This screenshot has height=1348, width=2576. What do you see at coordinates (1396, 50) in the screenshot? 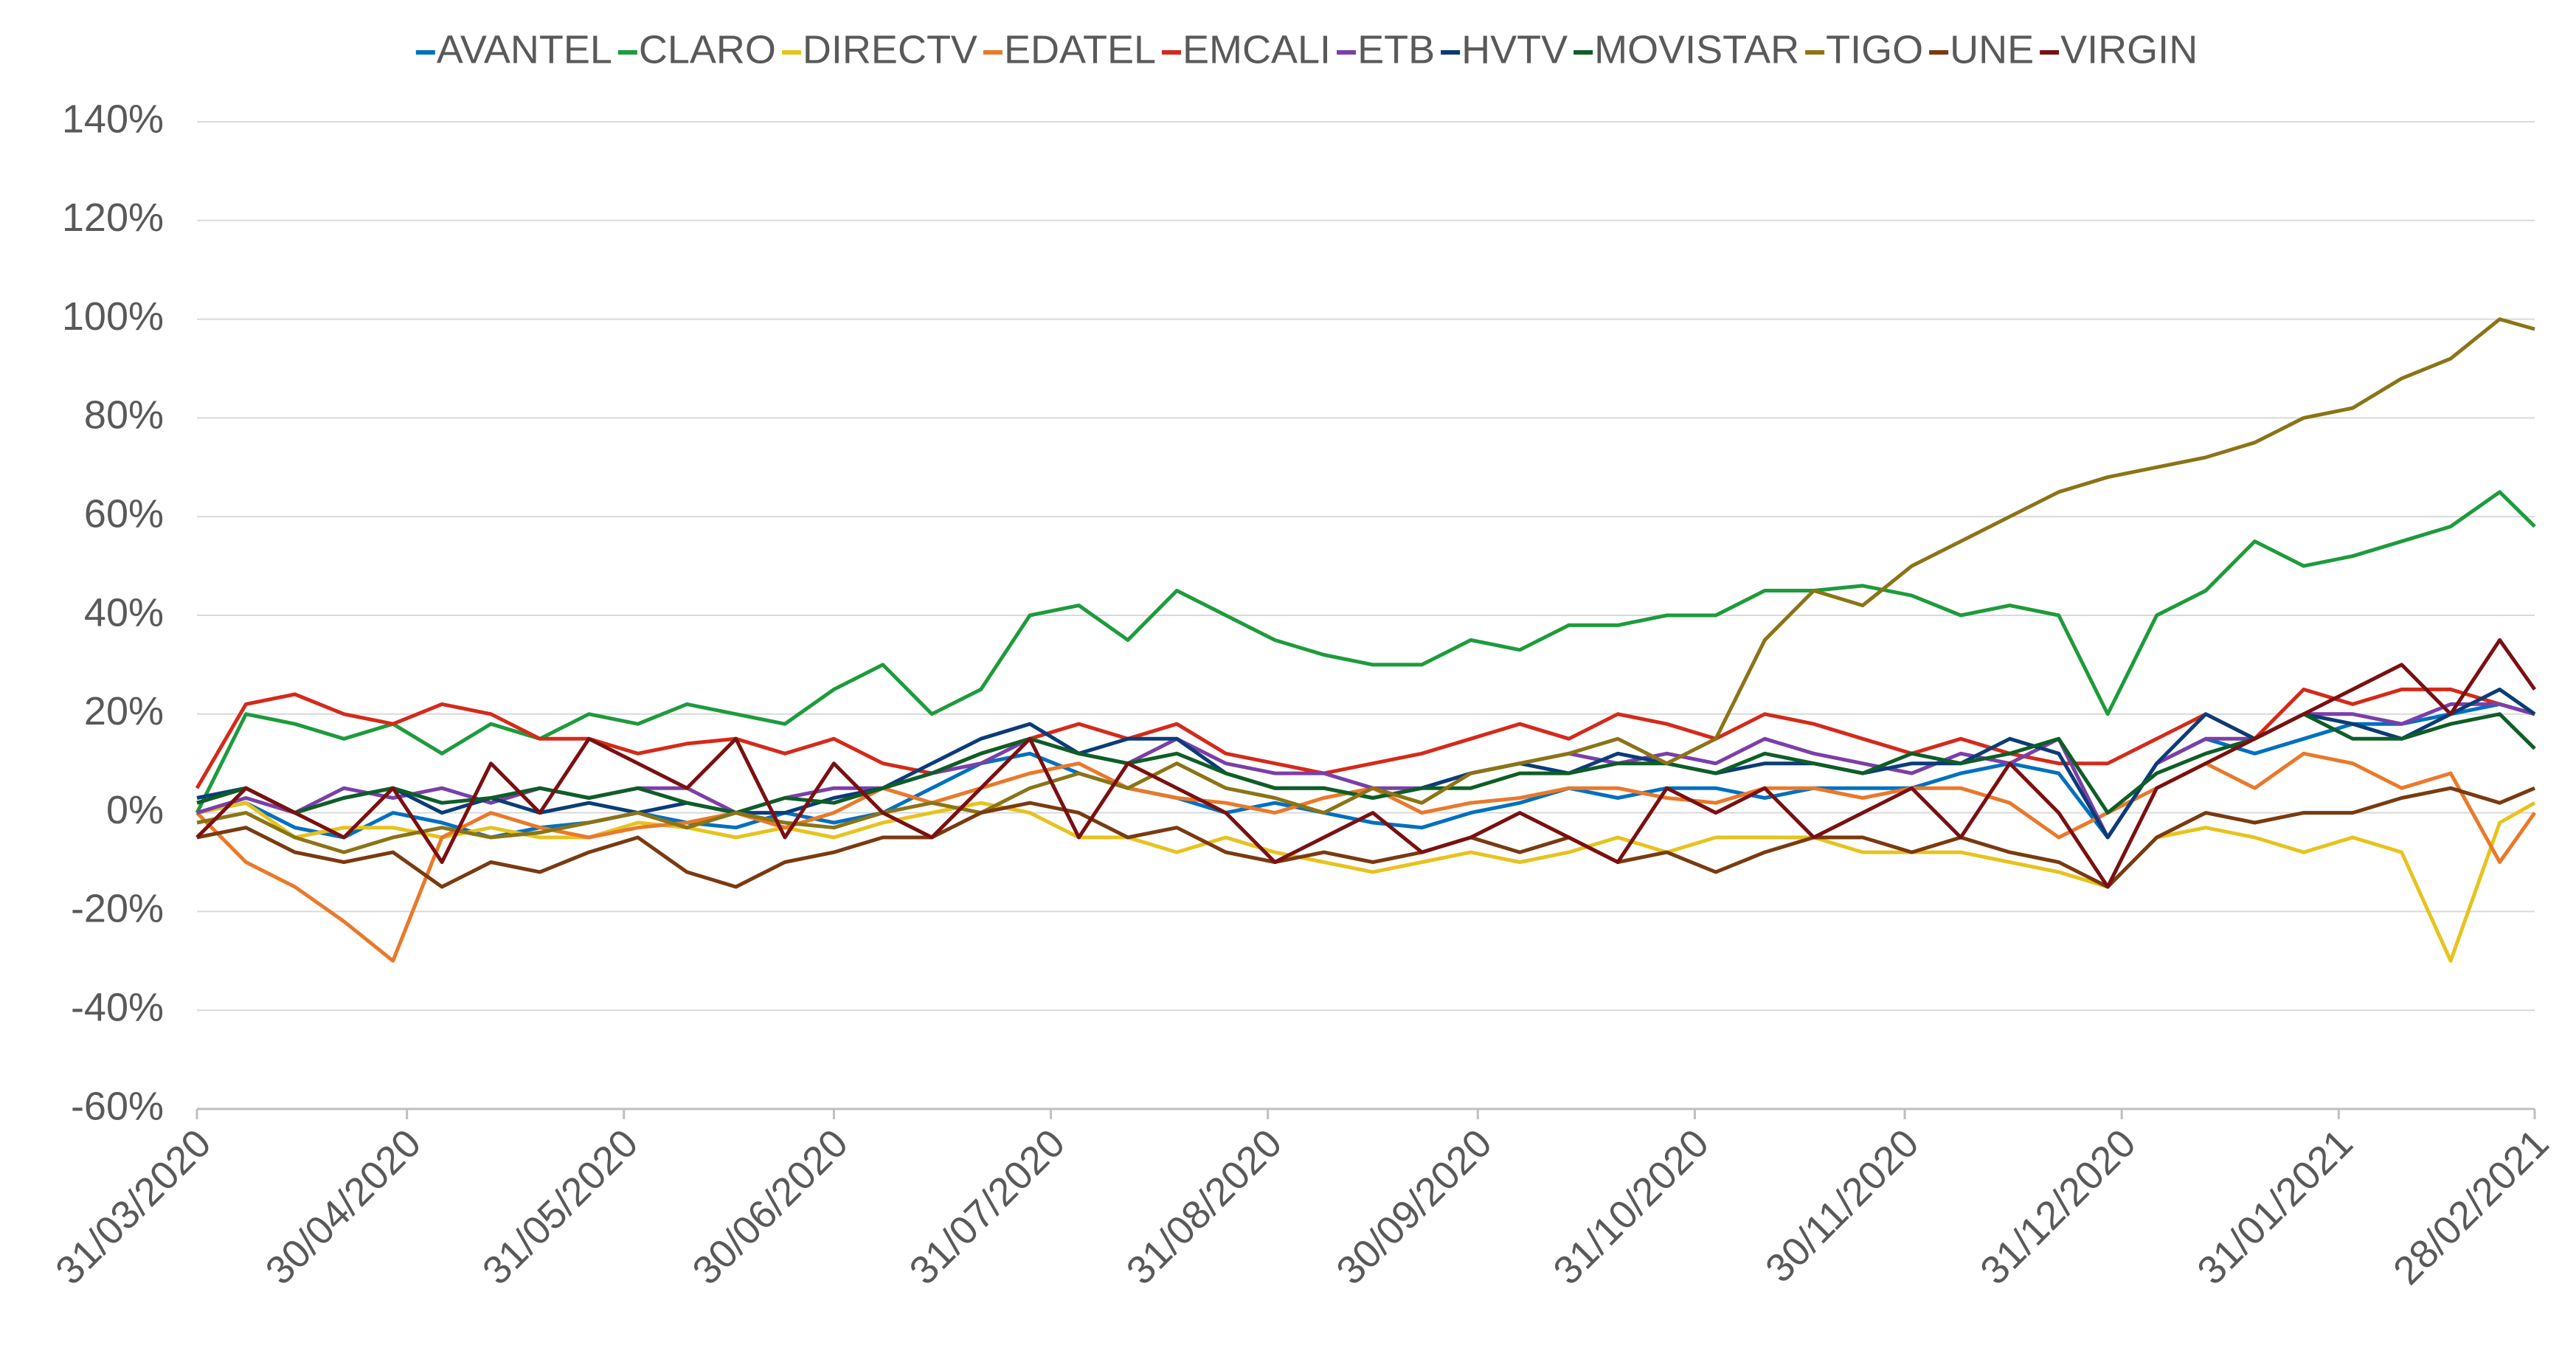
I see `legend-label: ETB` at bounding box center [1396, 50].